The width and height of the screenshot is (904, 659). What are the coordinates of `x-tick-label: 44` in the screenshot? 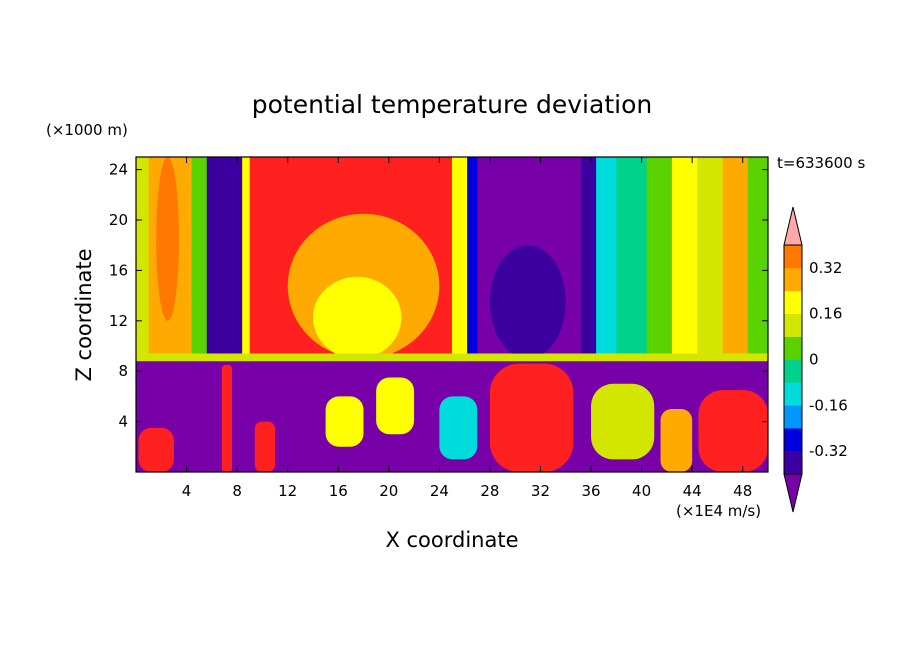 It's located at (692, 491).